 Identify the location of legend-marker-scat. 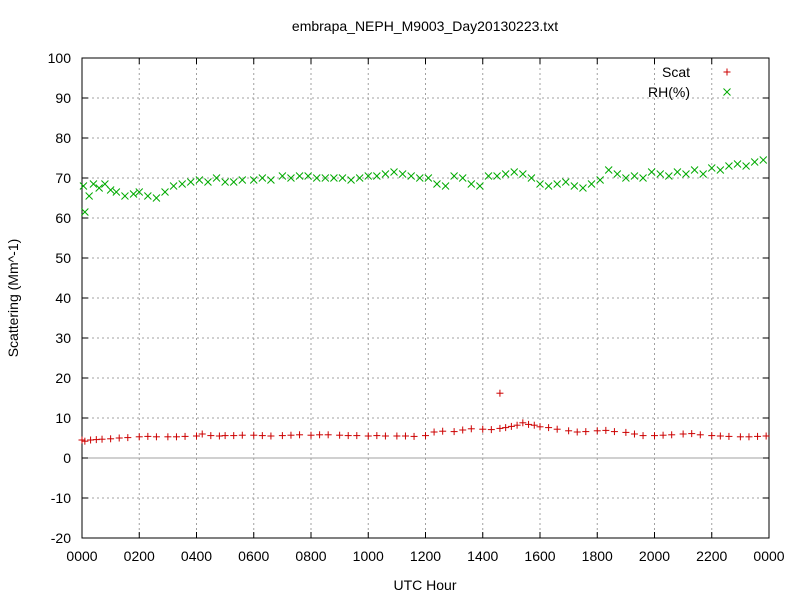
(727, 72).